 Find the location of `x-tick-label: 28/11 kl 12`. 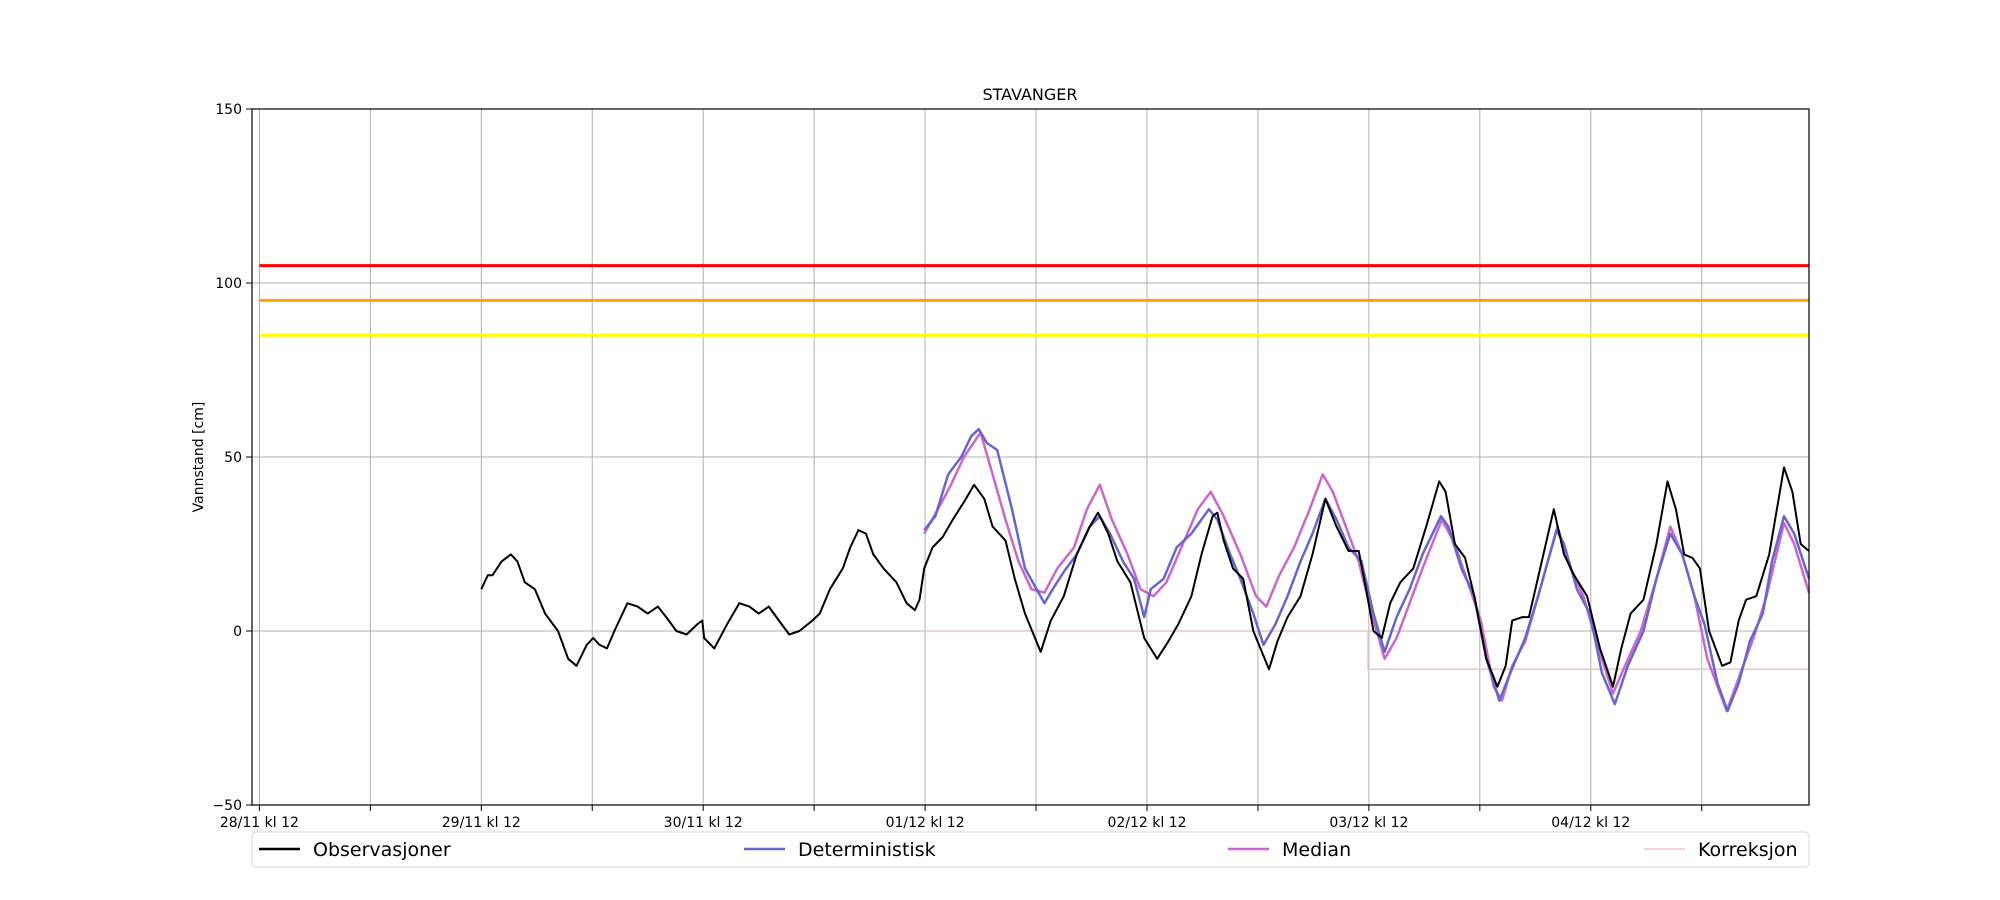

x-tick-label: 28/11 kl 12 is located at coordinates (259, 823).